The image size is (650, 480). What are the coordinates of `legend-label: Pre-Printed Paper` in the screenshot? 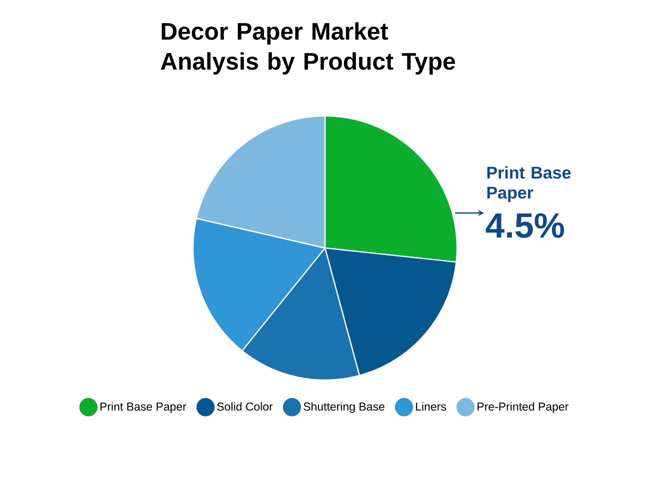 It's located at (523, 407).